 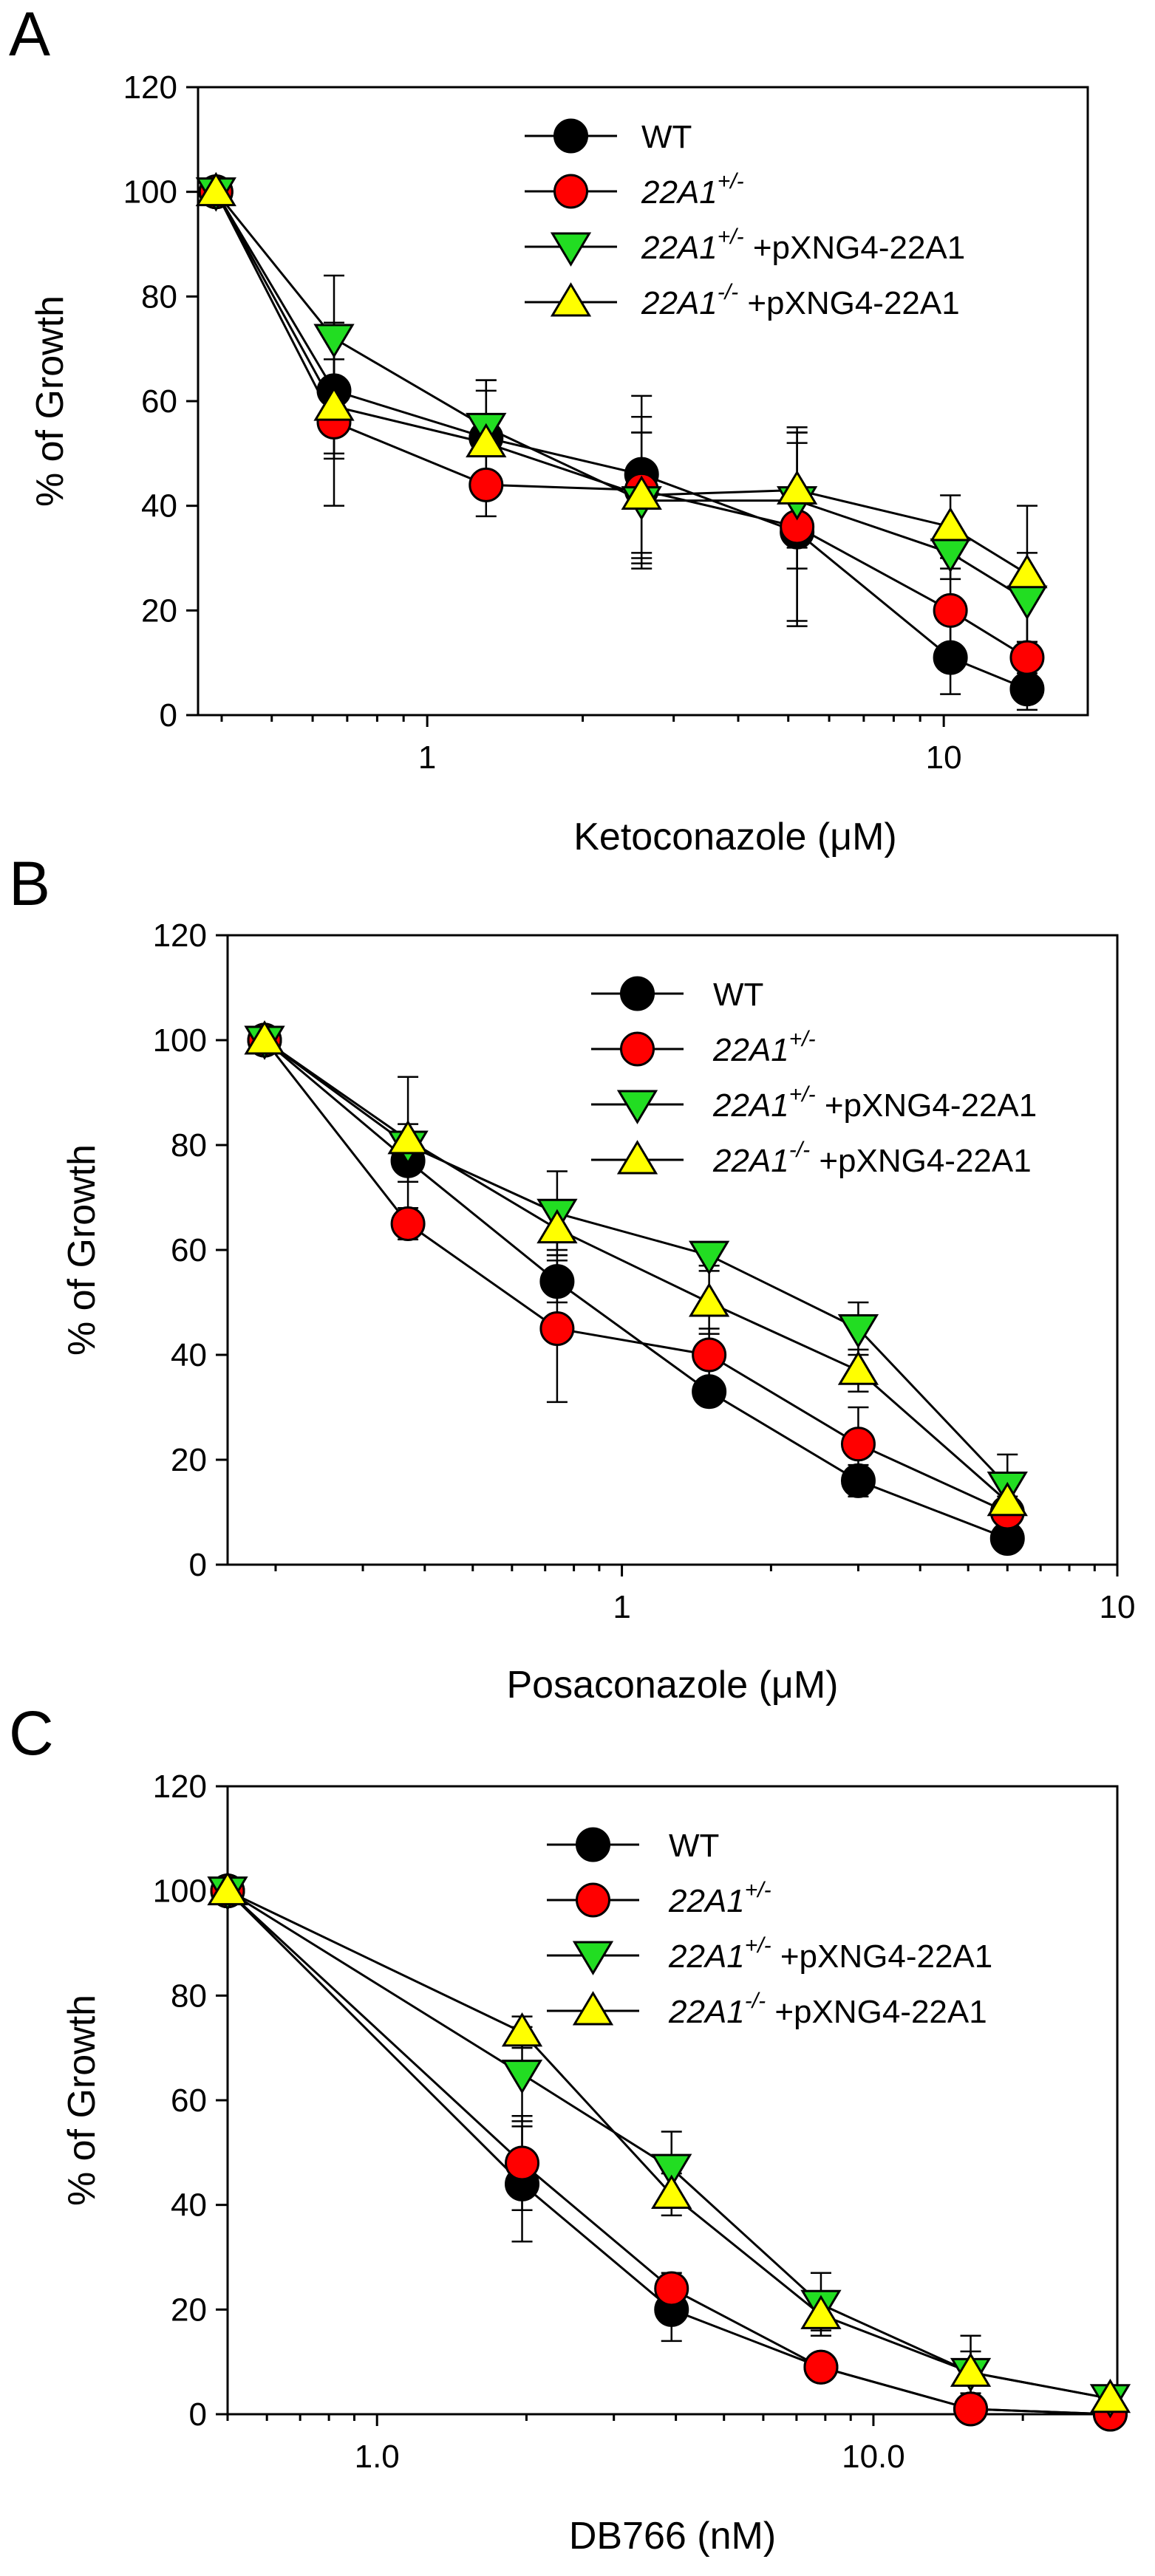 I want to click on y-axis-label: % of Growth, so click(x=50, y=401).